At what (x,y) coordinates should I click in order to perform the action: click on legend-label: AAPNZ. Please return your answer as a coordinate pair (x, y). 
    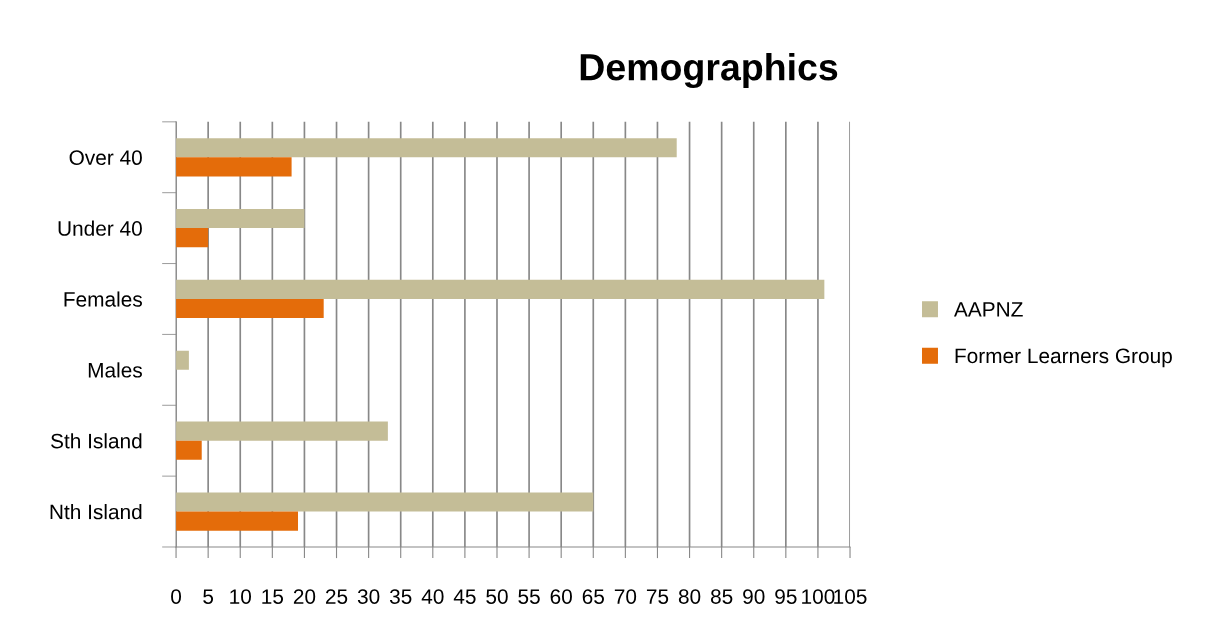
    Looking at the image, I should click on (988, 309).